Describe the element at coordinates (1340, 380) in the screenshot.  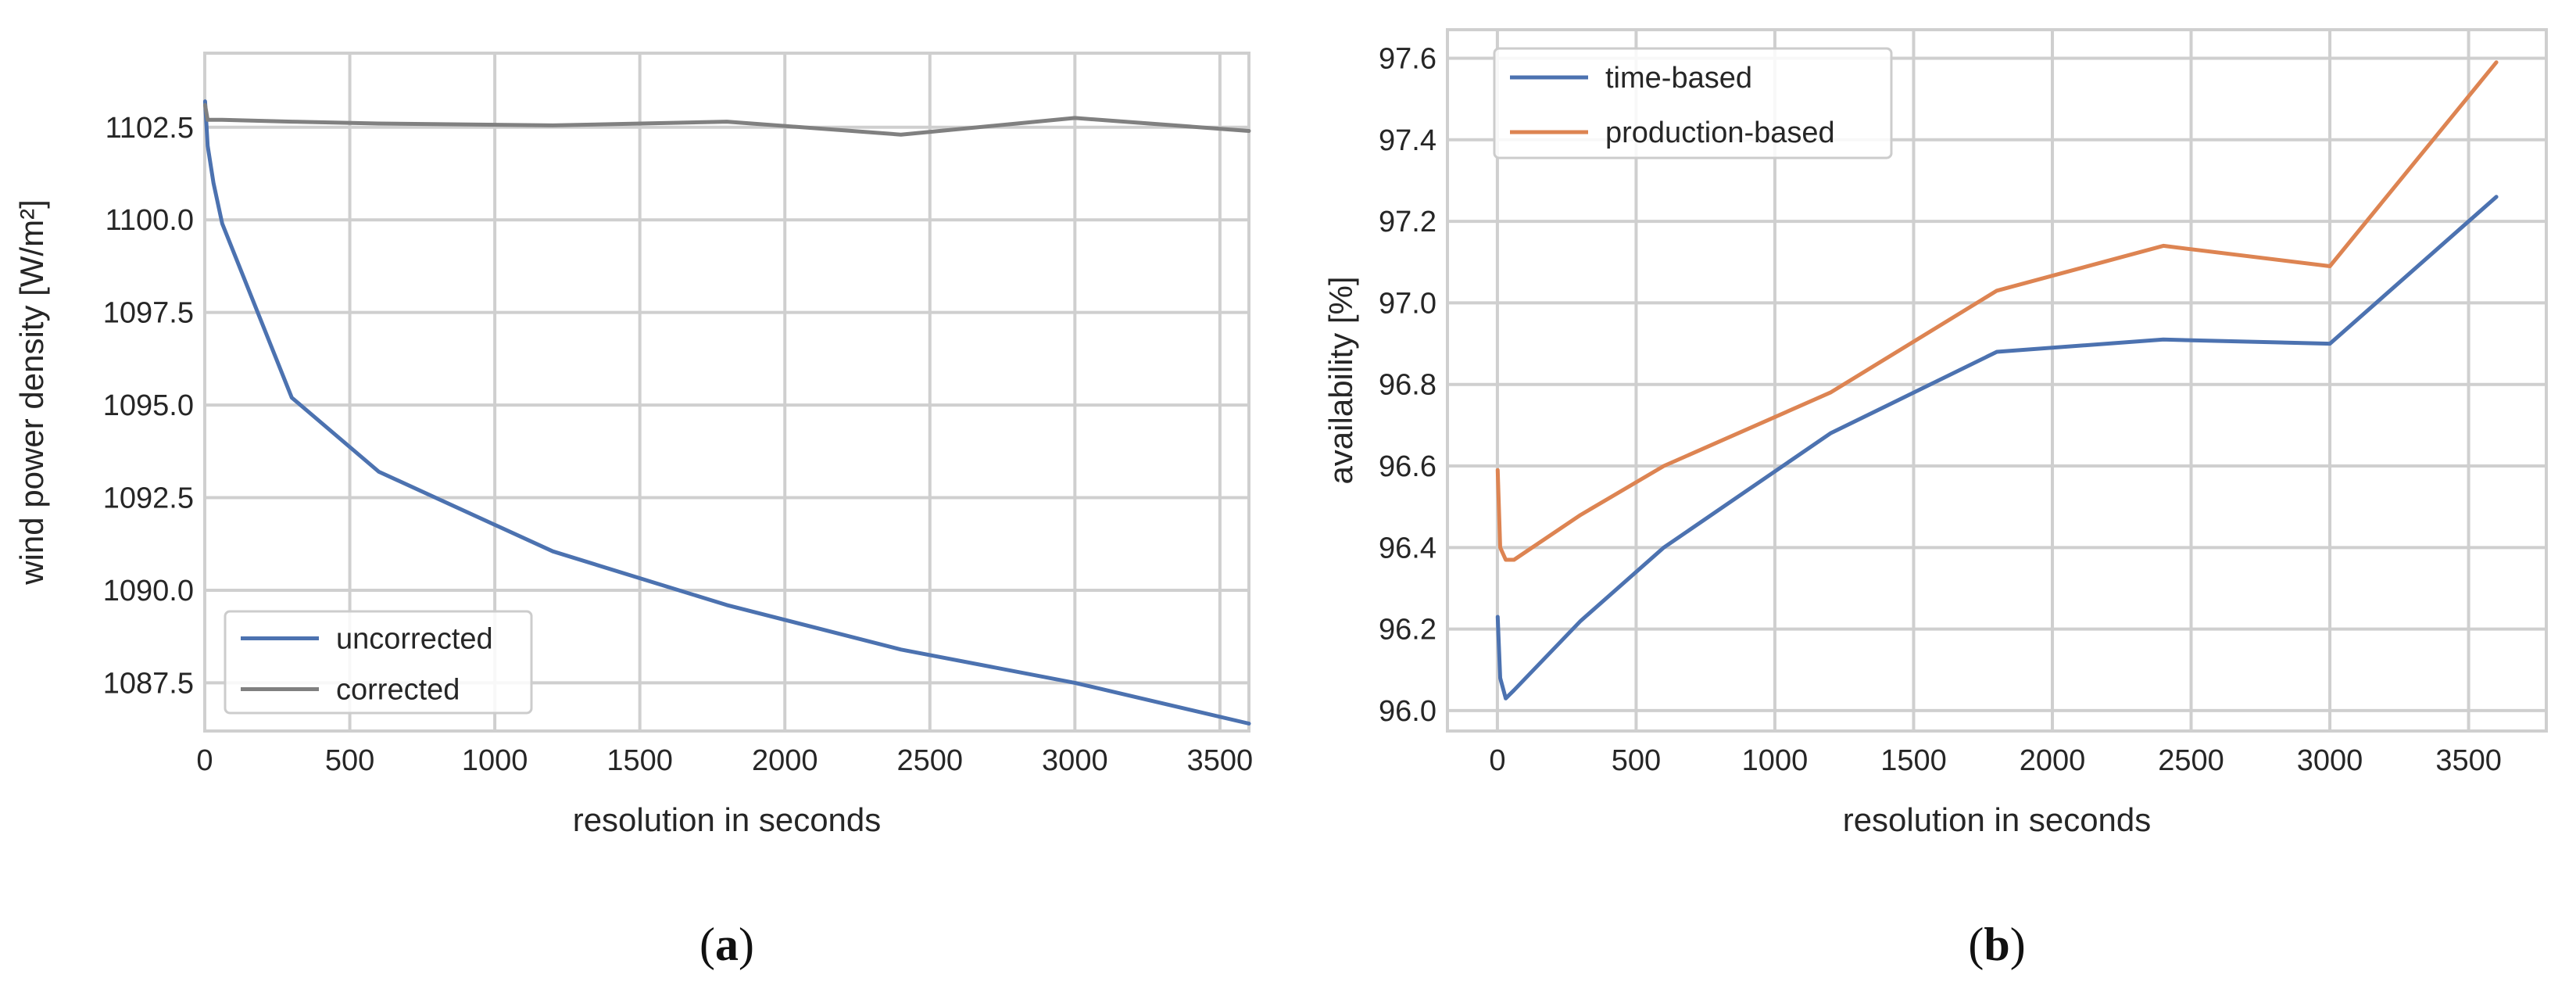
I see `y-axis-label: availability [%]` at that location.